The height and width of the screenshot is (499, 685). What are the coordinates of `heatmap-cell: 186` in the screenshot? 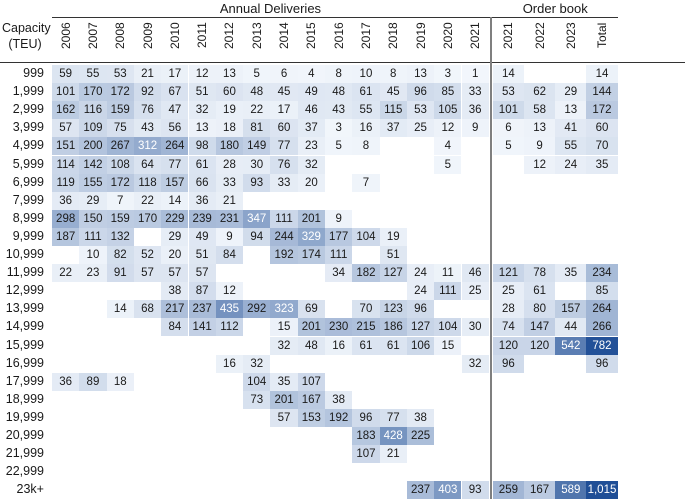 It's located at (393, 327).